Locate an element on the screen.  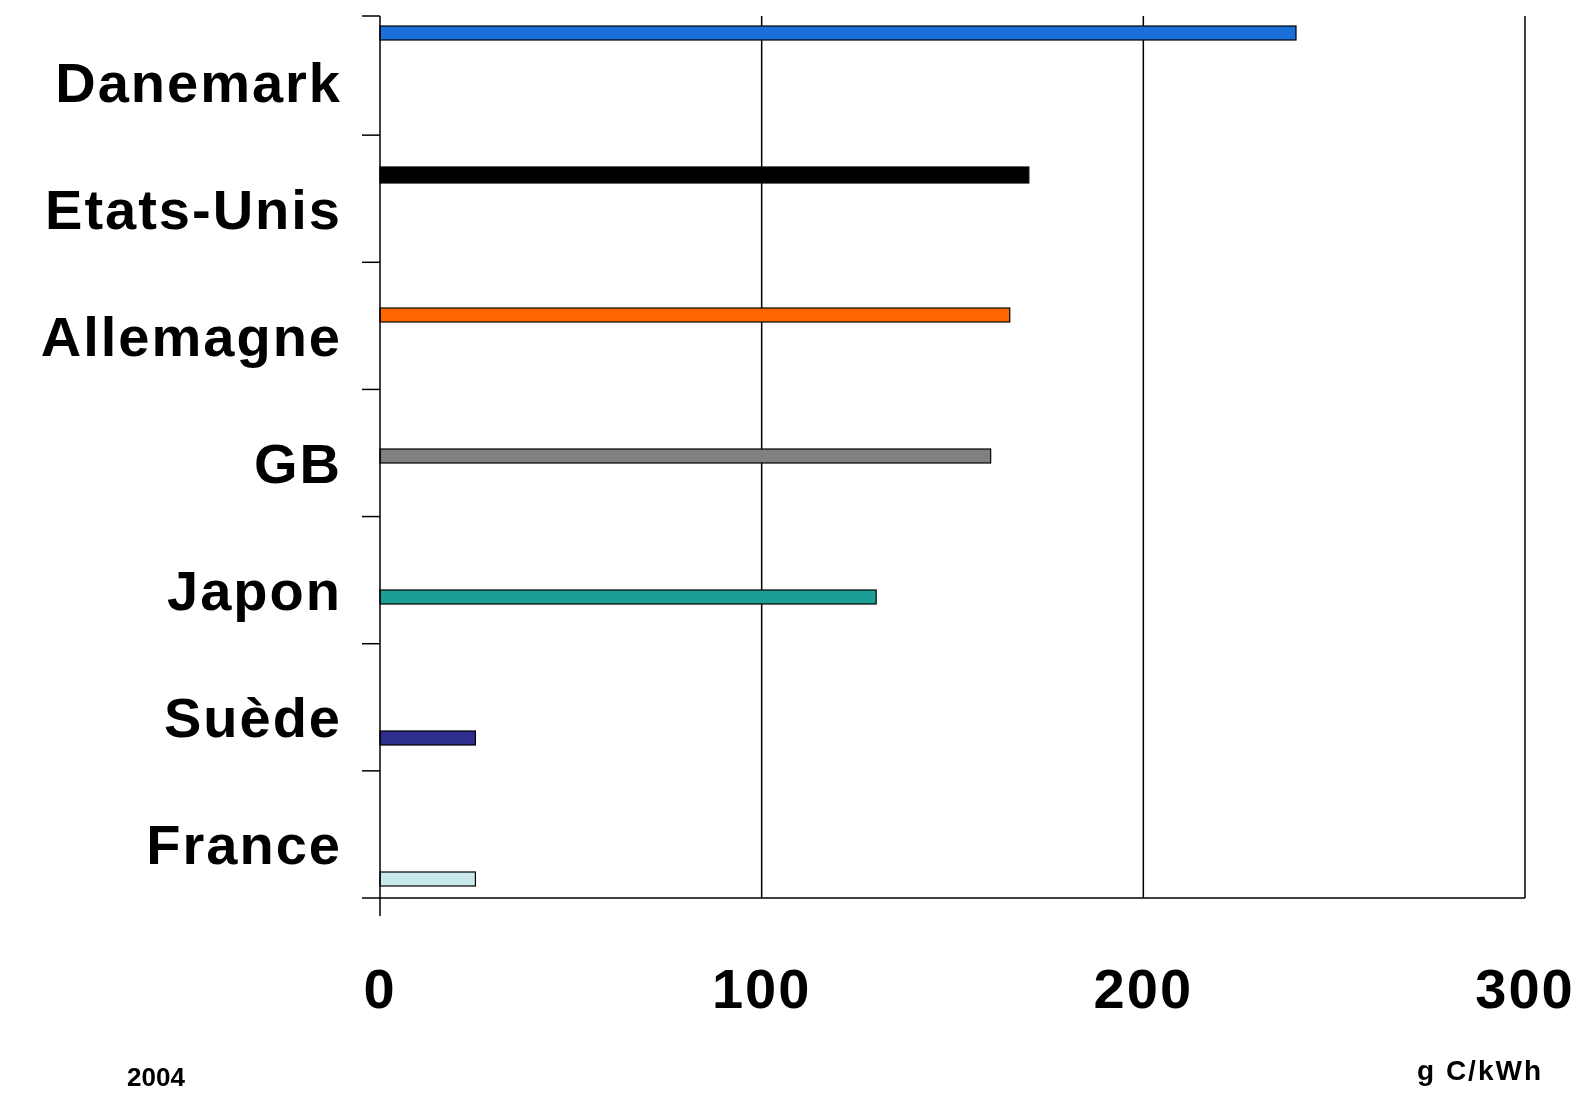
x-tick-label: 200 is located at coordinates (1143, 988).